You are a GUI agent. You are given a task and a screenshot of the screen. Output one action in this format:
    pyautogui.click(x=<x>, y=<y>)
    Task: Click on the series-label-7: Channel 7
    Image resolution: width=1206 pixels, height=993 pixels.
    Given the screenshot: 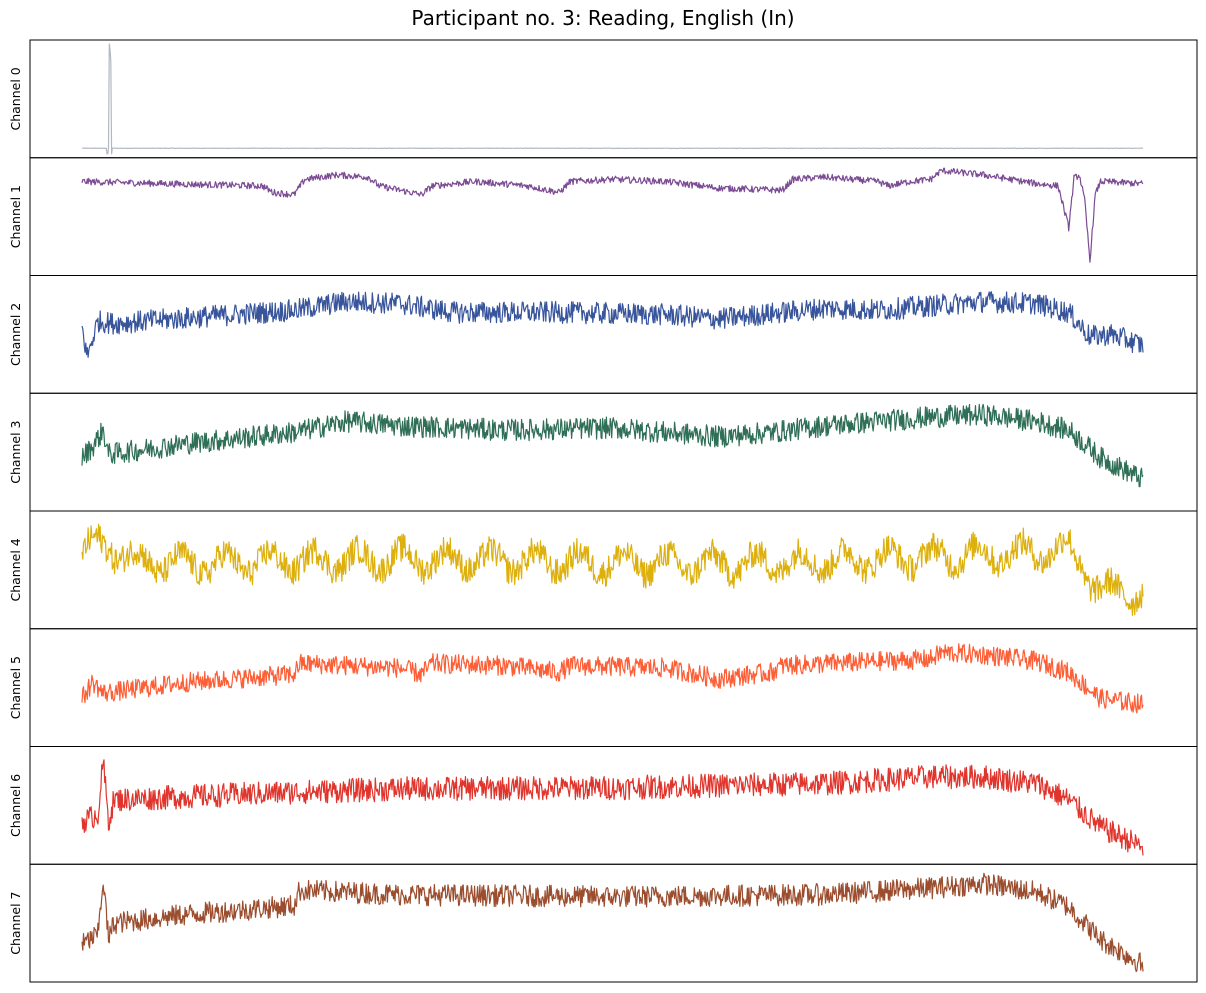 What is the action you would take?
    pyautogui.click(x=15, y=923)
    